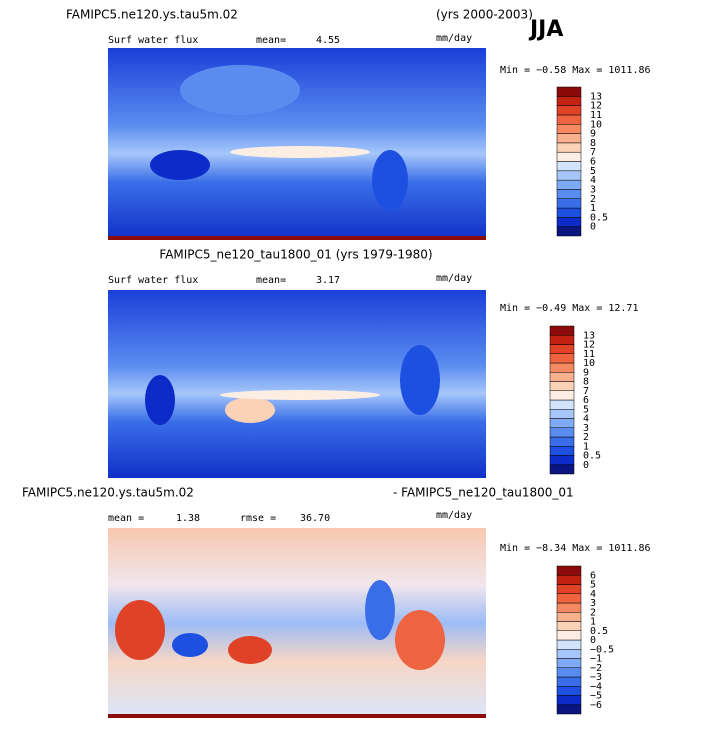  Describe the element at coordinates (596, 677) in the screenshot. I see `colorbar-label: −3` at that location.